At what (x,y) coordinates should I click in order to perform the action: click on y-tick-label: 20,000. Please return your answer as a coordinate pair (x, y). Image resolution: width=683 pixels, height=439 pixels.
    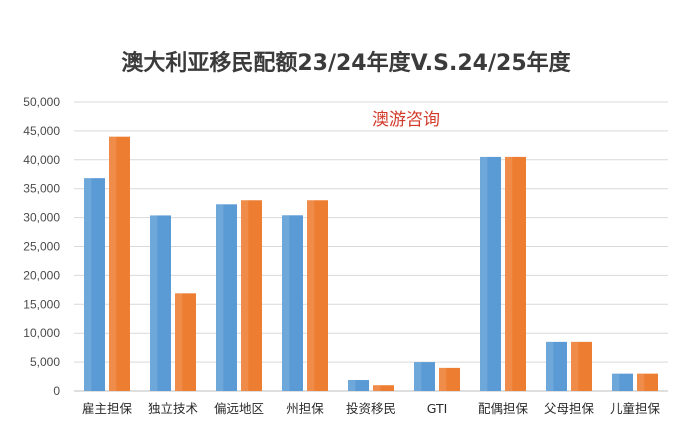
    Looking at the image, I should click on (41, 275).